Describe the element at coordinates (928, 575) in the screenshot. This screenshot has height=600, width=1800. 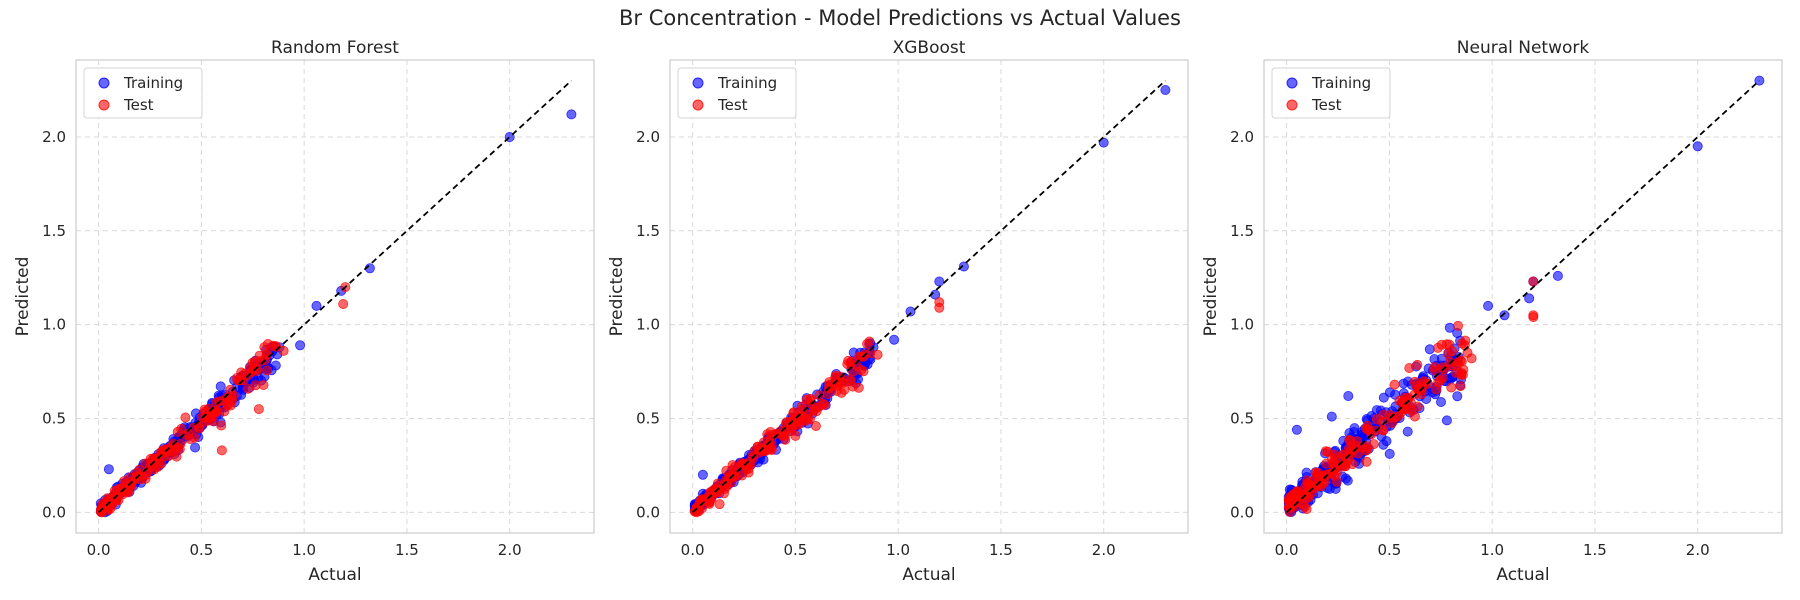
I see `x-axis-label: Actual` at that location.